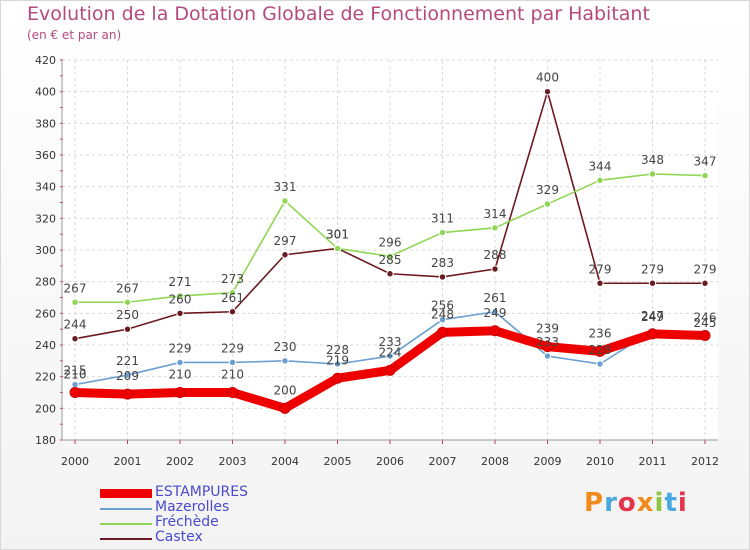 The height and width of the screenshot is (550, 750). I want to click on data-label-estampures: 209, so click(127, 376).